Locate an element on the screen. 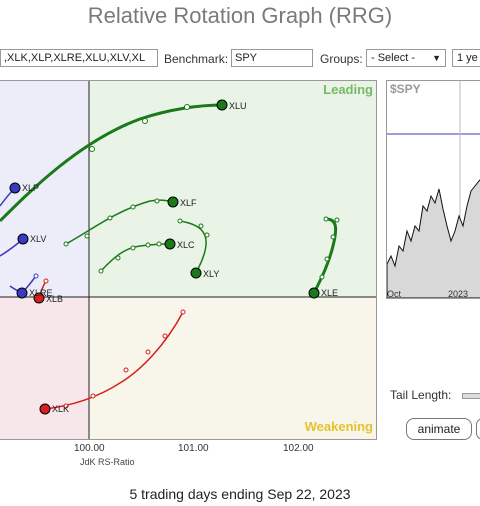  tail-xlv is located at coordinates (14, 245).